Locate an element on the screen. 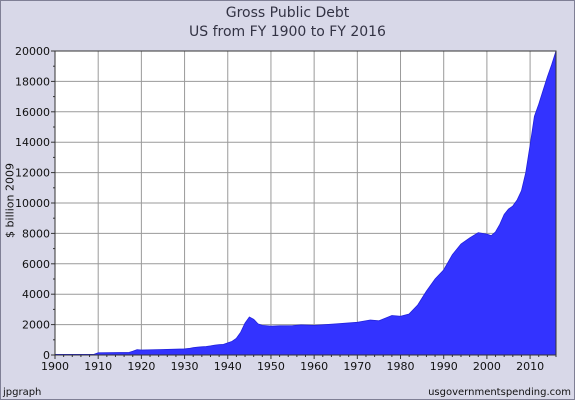 This screenshot has height=400, width=575. x-tick-label: 1930 is located at coordinates (185, 366).